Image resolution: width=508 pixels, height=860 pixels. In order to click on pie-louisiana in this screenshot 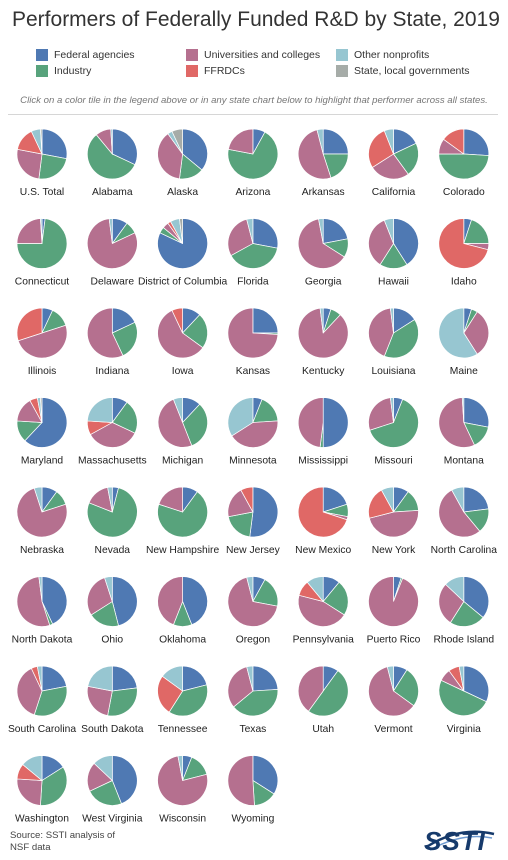, I will do `click(393, 333)`.